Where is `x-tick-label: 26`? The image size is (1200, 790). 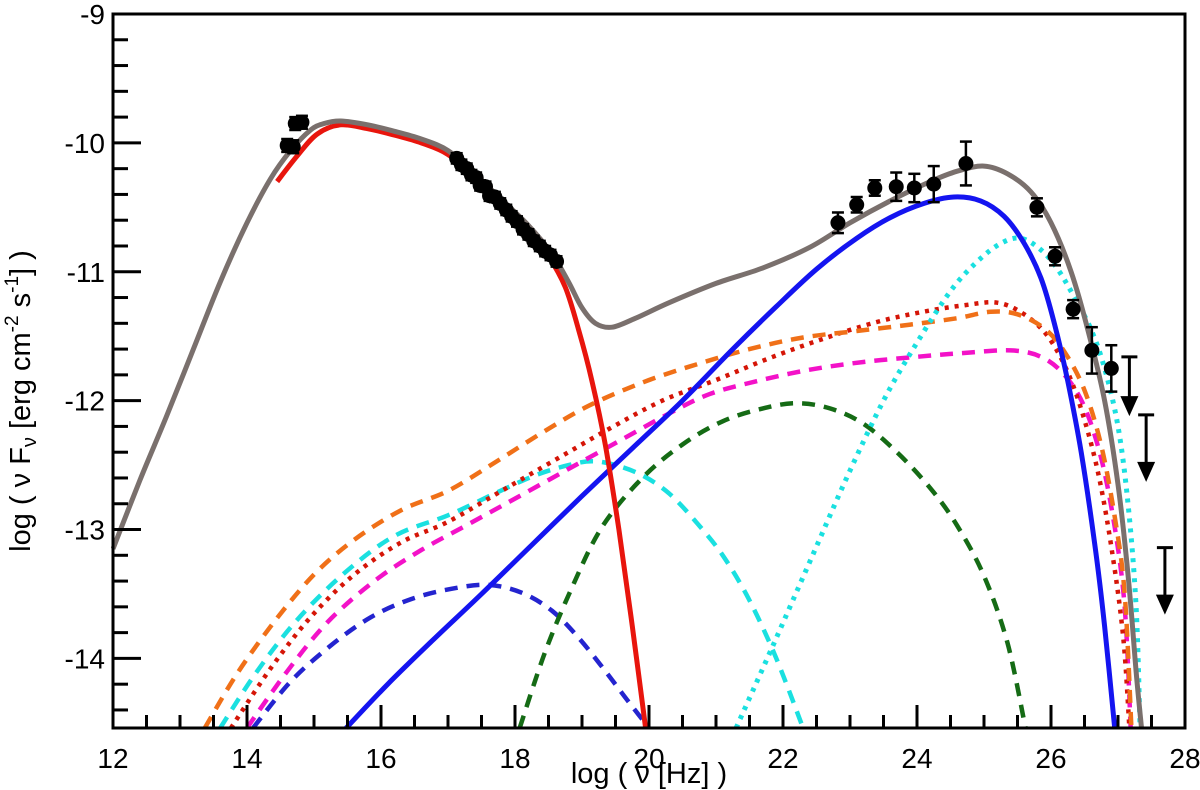
x-tick-label: 26 is located at coordinates (1050, 758).